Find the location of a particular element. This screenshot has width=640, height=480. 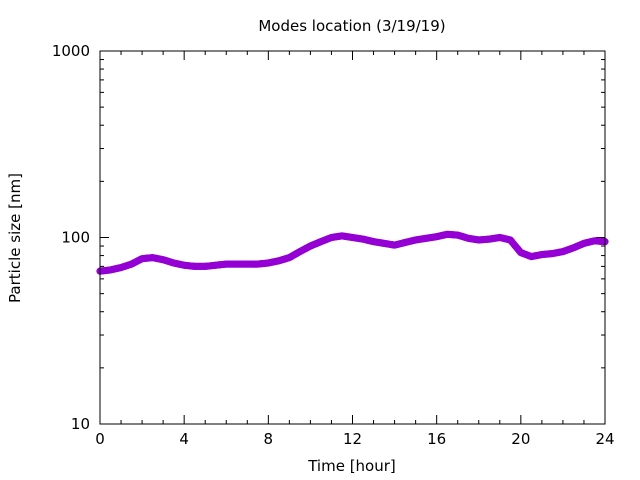

data-series is located at coordinates (352, 252).